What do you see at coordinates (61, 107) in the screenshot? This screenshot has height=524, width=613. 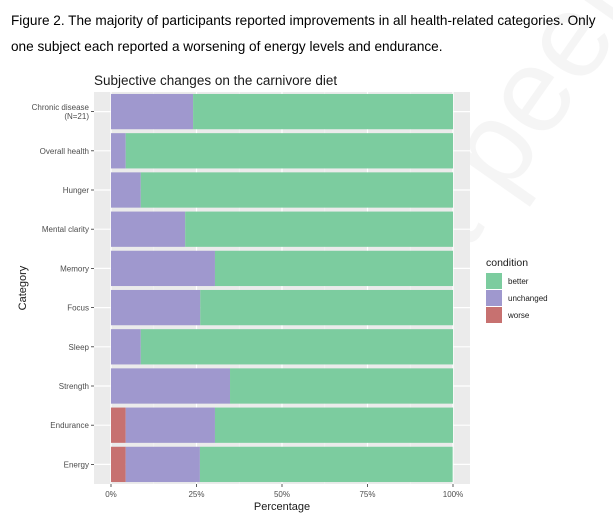 I see `y-tick-label-line: Chronic disease` at bounding box center [61, 107].